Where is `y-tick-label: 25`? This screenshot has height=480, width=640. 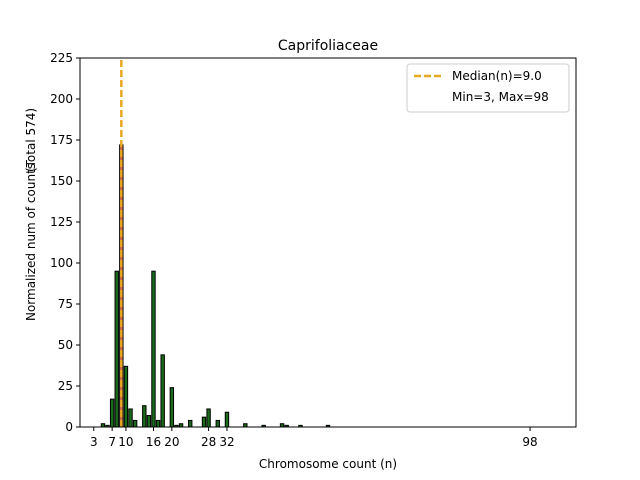
y-tick-label: 25 is located at coordinates (65, 386).